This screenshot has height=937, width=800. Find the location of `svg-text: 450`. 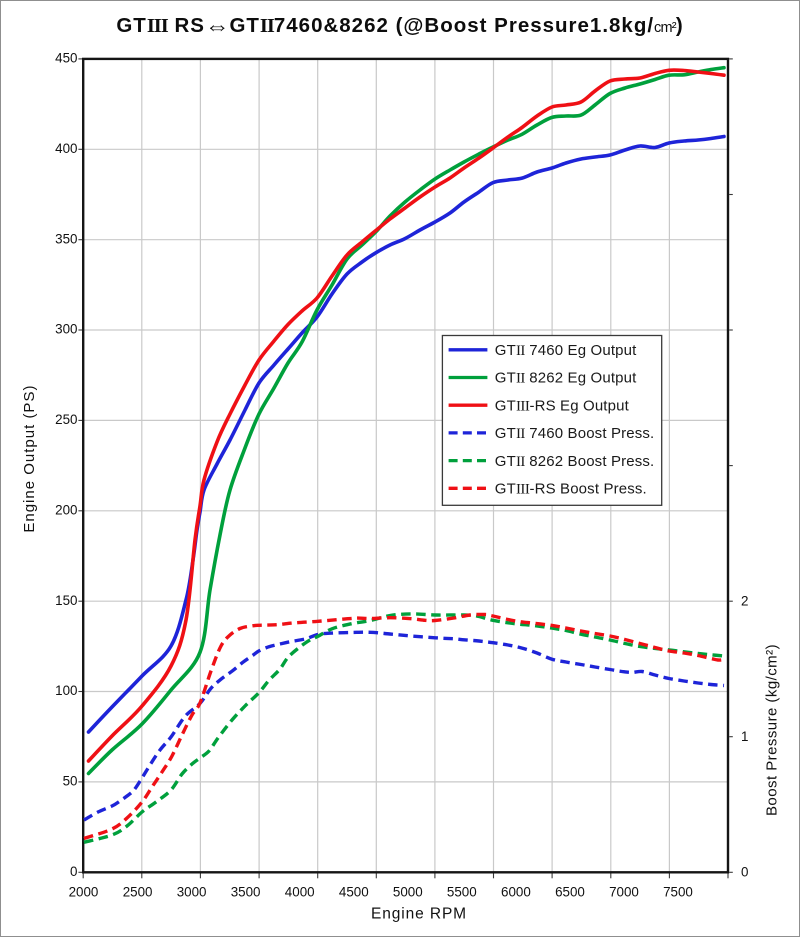

svg-text: 450 is located at coordinates (66, 58).